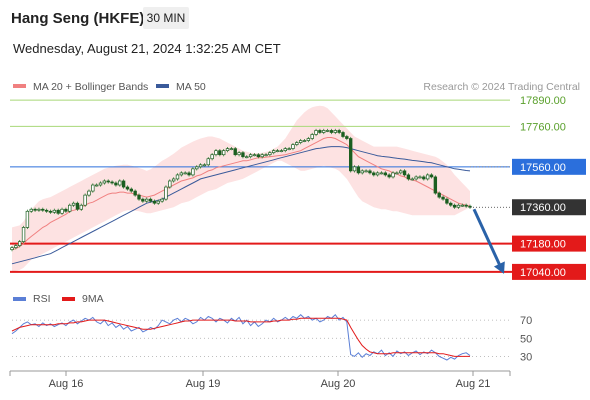 This screenshot has height=400, width=590. Describe the element at coordinates (543, 168) in the screenshot. I see `level-label-17560: 17560.00` at that location.